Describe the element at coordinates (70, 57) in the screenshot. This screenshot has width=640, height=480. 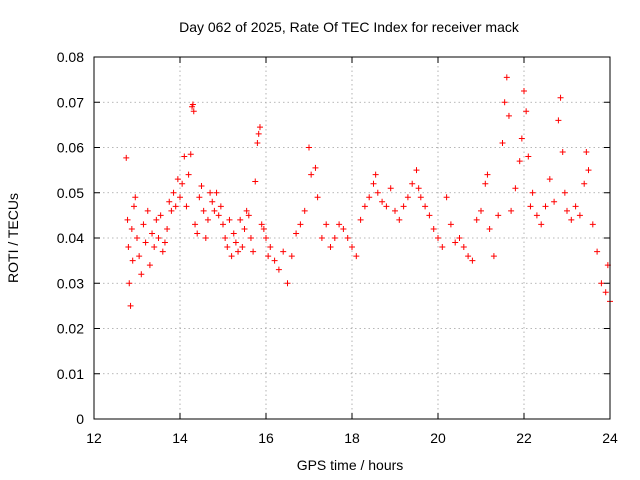
I see `y-tick-label: 0.08` at that location.